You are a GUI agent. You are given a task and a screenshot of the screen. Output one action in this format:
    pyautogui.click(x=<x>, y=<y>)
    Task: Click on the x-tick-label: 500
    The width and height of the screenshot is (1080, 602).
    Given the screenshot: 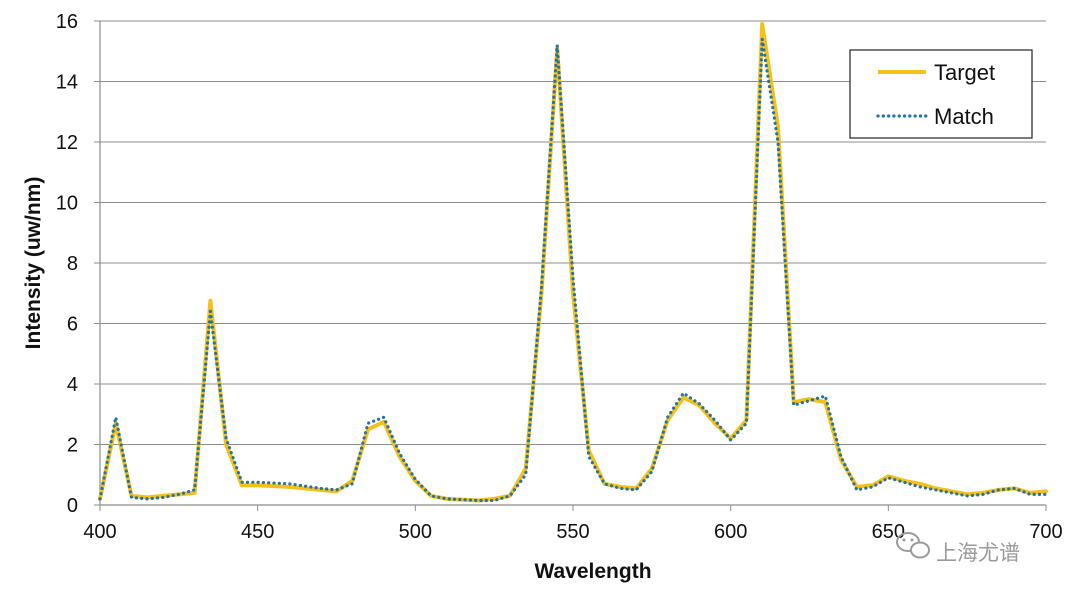 What is the action you would take?
    pyautogui.click(x=415, y=532)
    